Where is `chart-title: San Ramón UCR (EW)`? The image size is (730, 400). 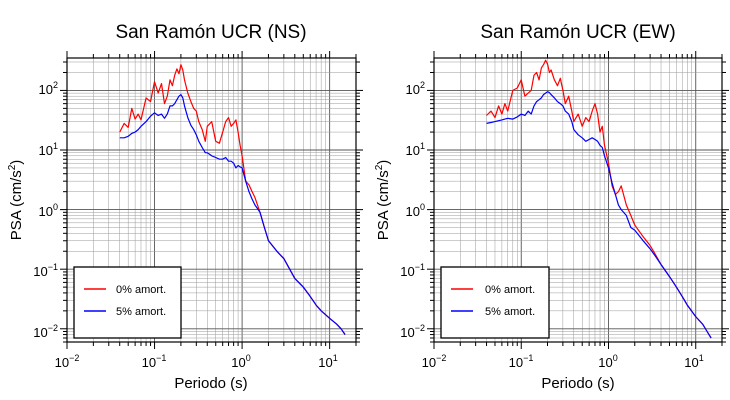 chart-title: San Ramón UCR (EW) is located at coordinates (577, 32).